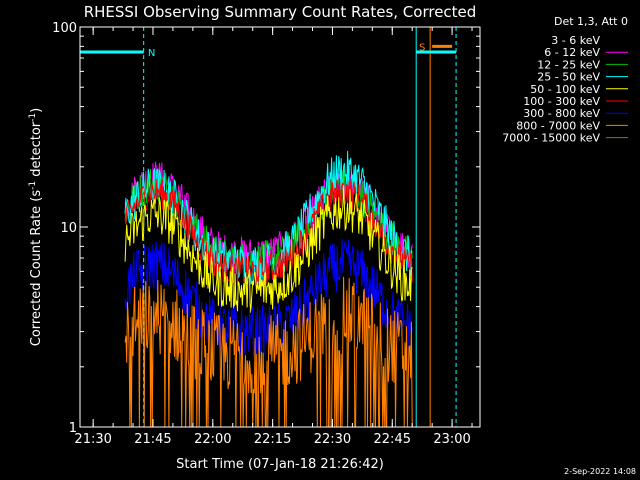  Describe the element at coordinates (568, 77) in the screenshot. I see `legend-label-3: 25 - 50 keV` at that location.